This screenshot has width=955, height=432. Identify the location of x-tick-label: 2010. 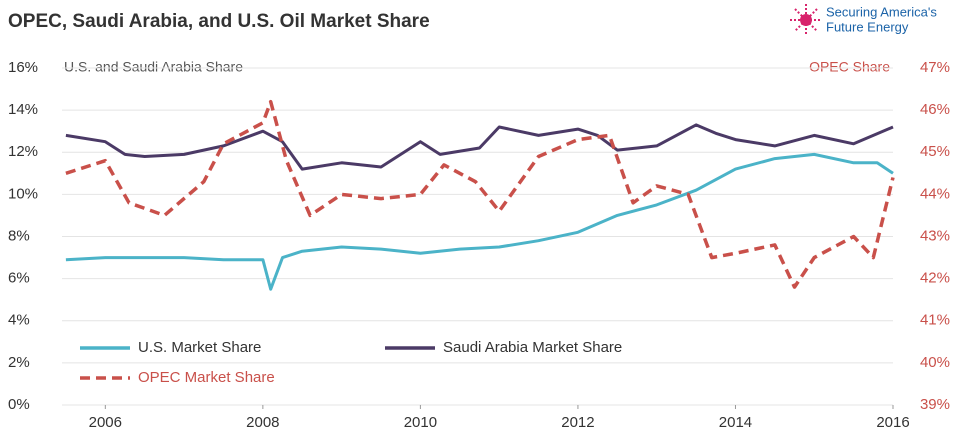
(420, 422).